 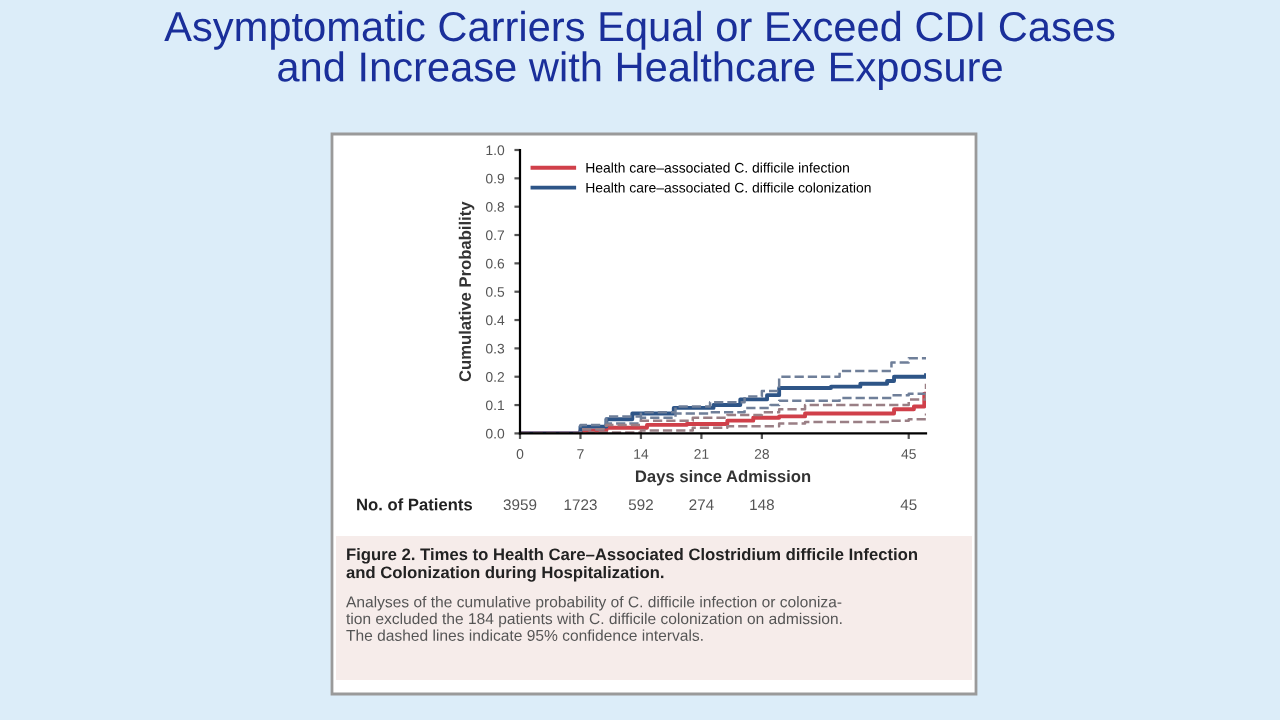 I want to click on chart-title: Asymptomatic Carriers Equal or Exceed CDI Cases and Increase with Healthcare Exposure, so click(x=639, y=50).